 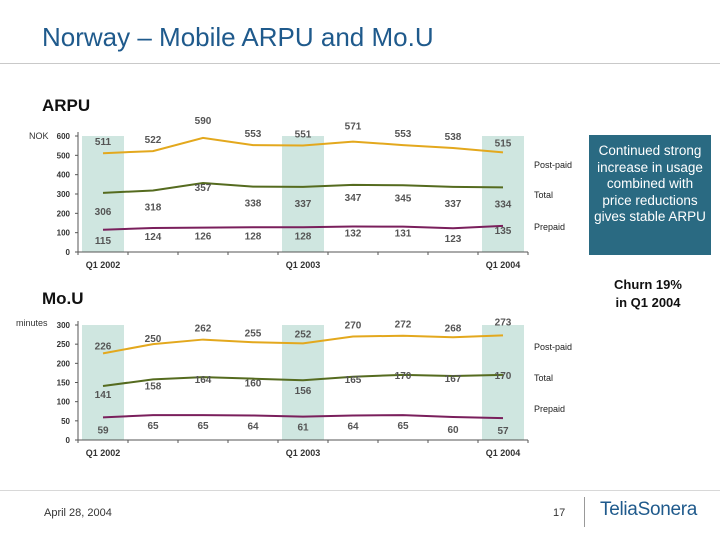 I want to click on teliasonera-logo: TeliaSonera, so click(x=649, y=509).